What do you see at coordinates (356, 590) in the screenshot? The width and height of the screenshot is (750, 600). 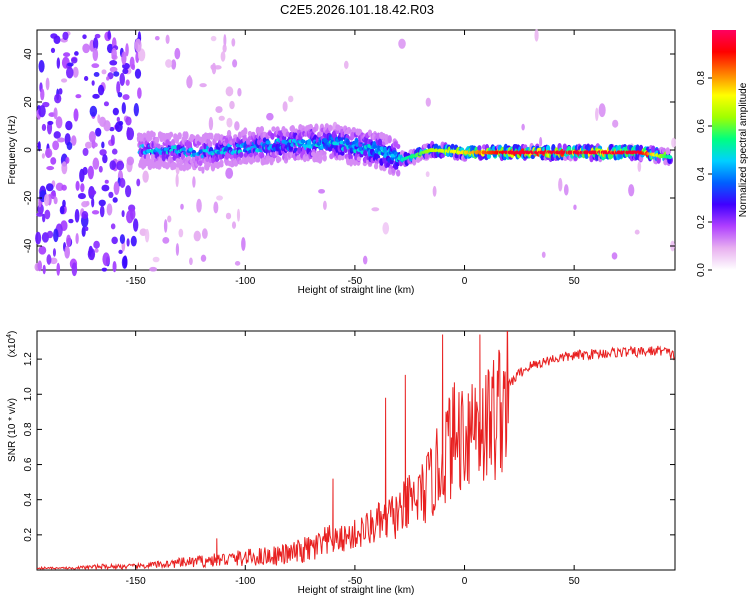 I see `snr-x-label: Height of straight line (km)` at bounding box center [356, 590].